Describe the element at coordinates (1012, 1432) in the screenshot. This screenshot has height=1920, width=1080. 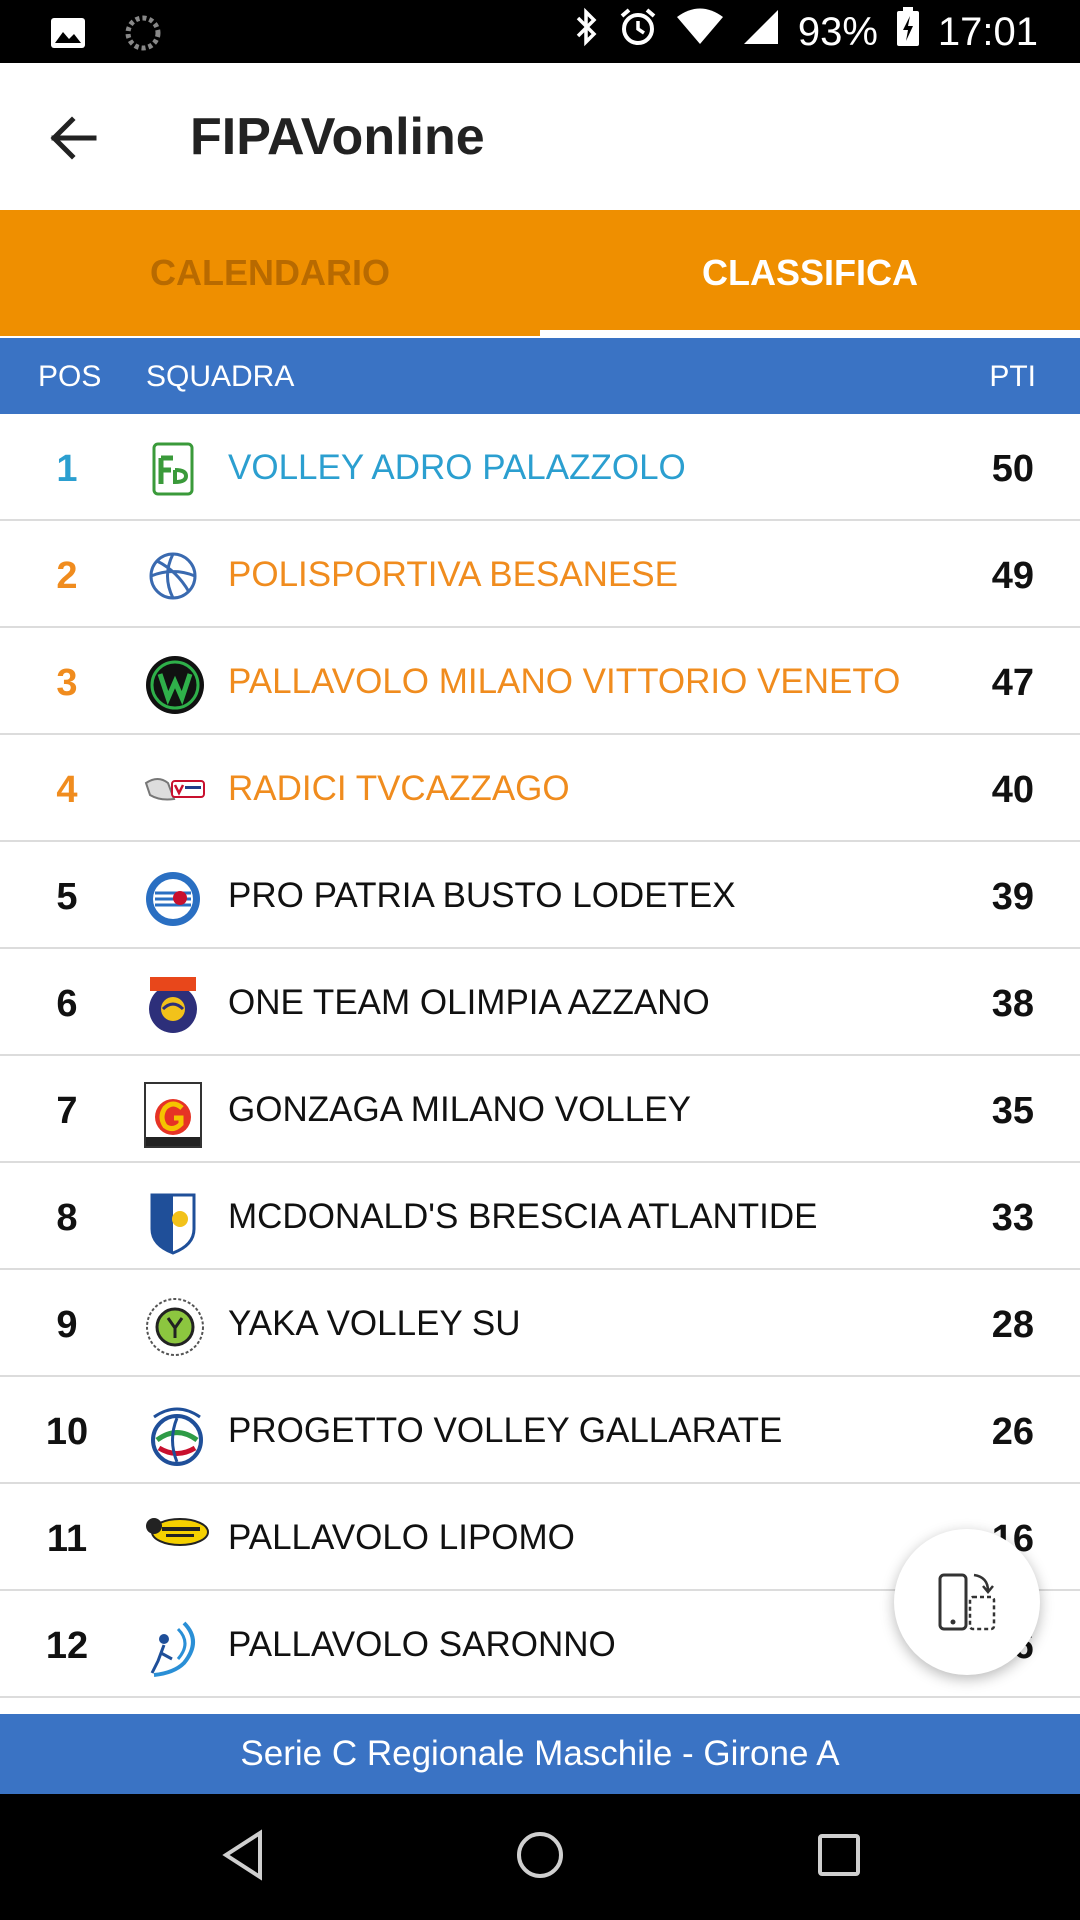
I see `team-points: 26` at that location.